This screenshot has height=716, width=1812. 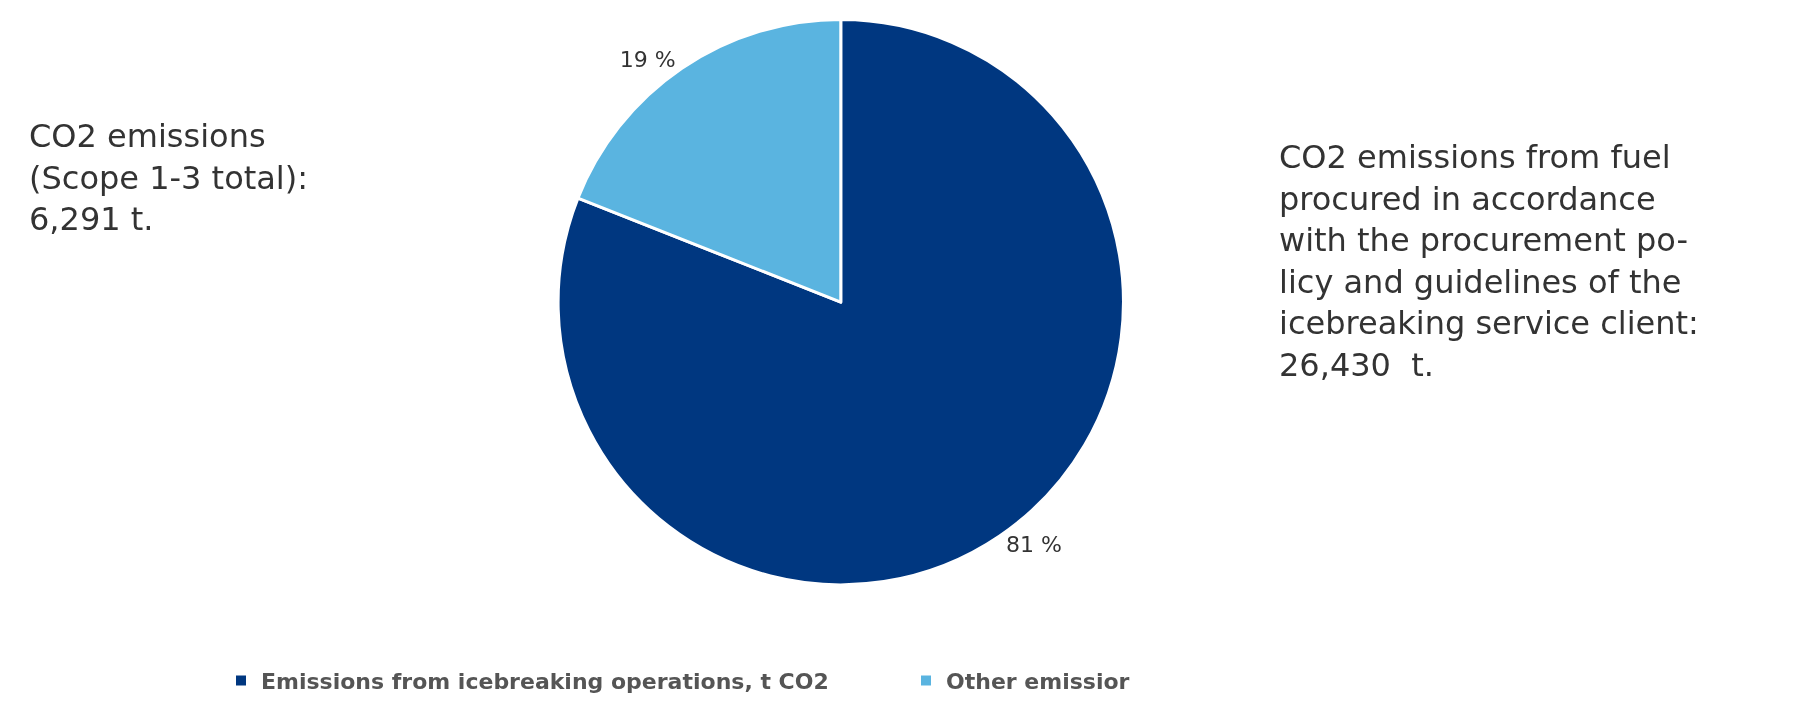 What do you see at coordinates (1033, 544) in the screenshot?
I see `data-label: 81 %` at bounding box center [1033, 544].